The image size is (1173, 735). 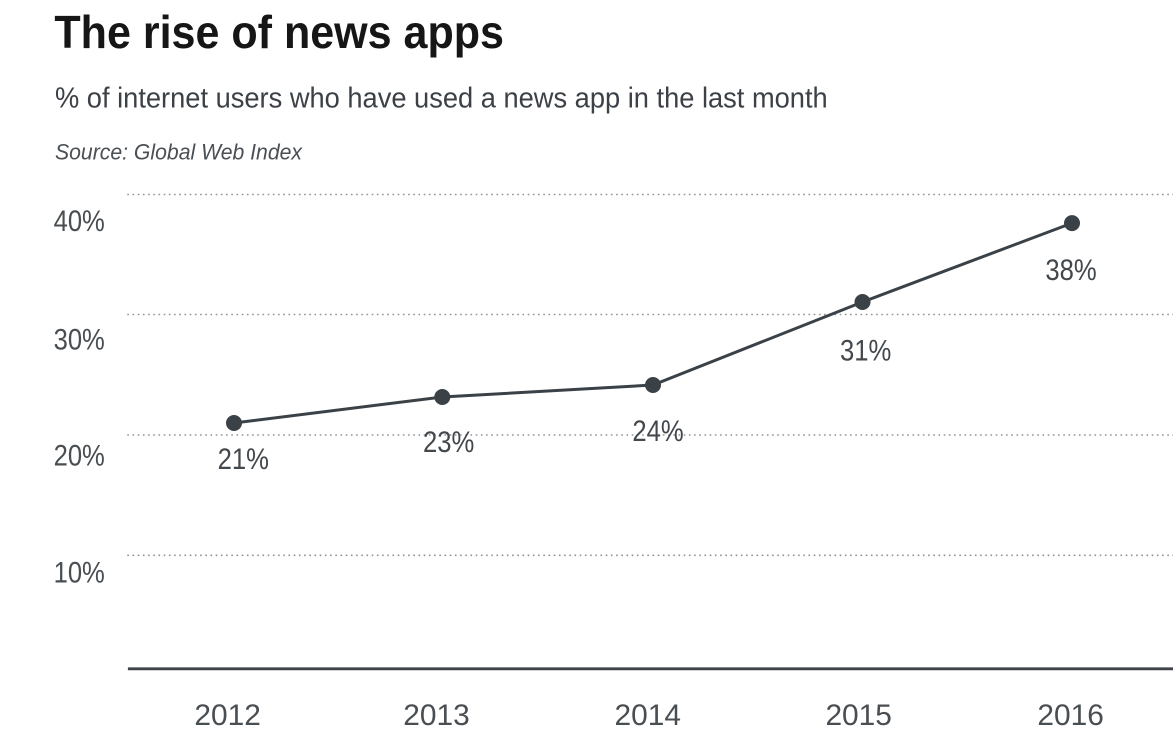 I want to click on svg-text: 24%, so click(x=657, y=431).